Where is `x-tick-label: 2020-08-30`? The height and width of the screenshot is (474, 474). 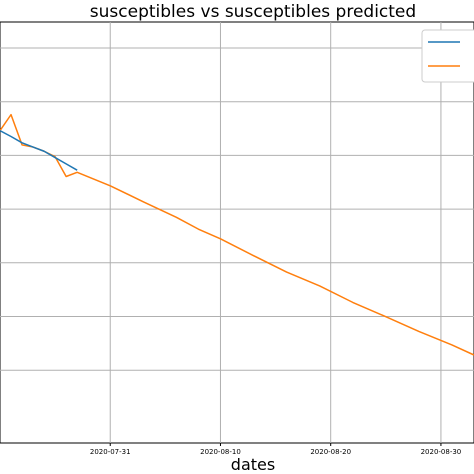
x-tick-label: 2020-08-30 is located at coordinates (441, 452).